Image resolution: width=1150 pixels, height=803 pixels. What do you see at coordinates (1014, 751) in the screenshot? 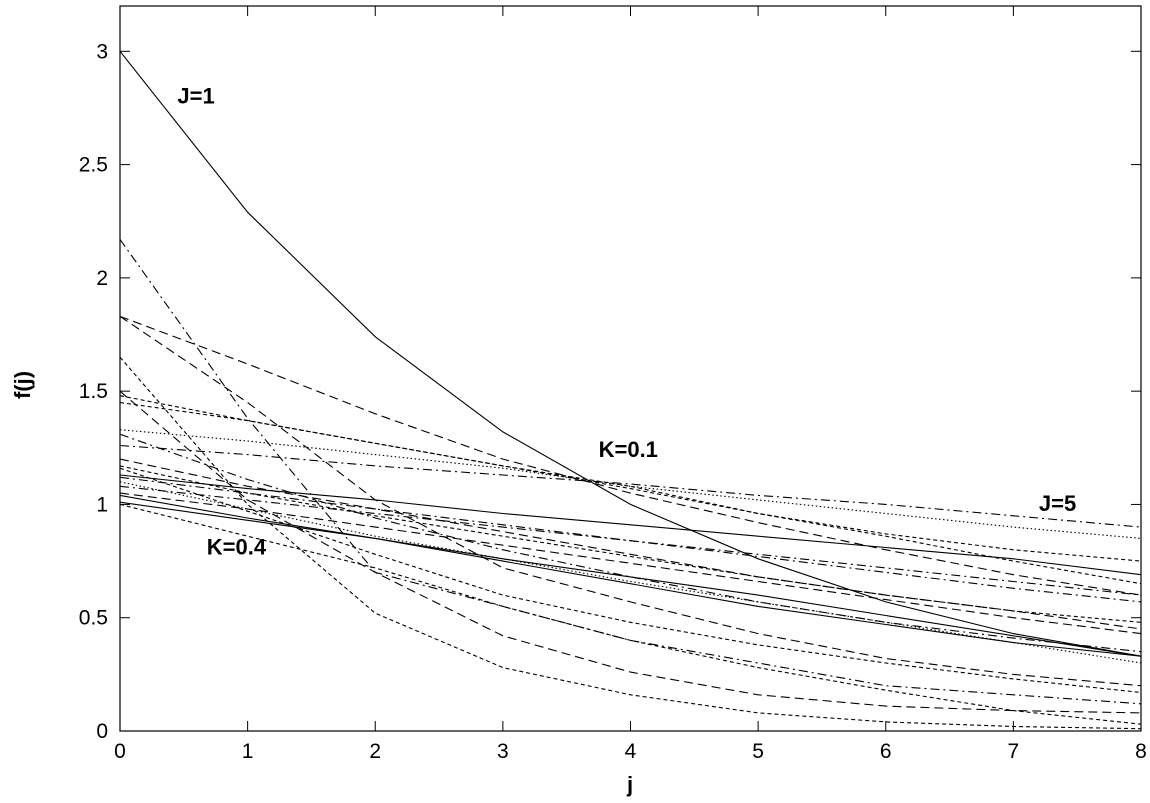
I see `x-tick-label: 7` at bounding box center [1014, 751].